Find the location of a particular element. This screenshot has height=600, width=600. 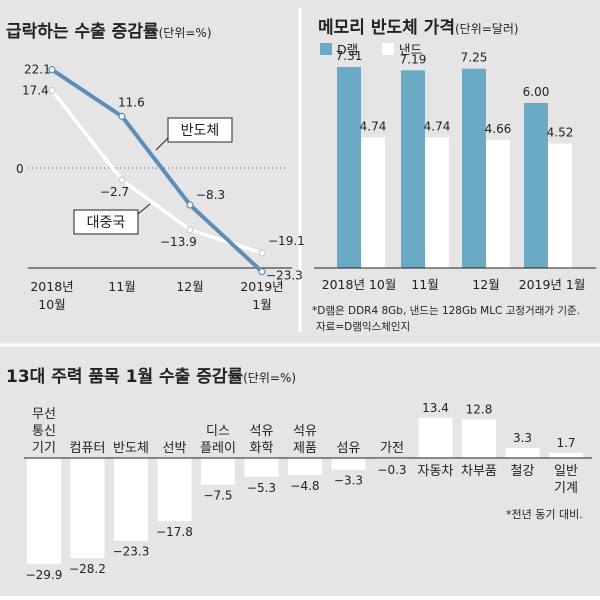

x-tick-label: 2018년 10월 is located at coordinates (359, 284).